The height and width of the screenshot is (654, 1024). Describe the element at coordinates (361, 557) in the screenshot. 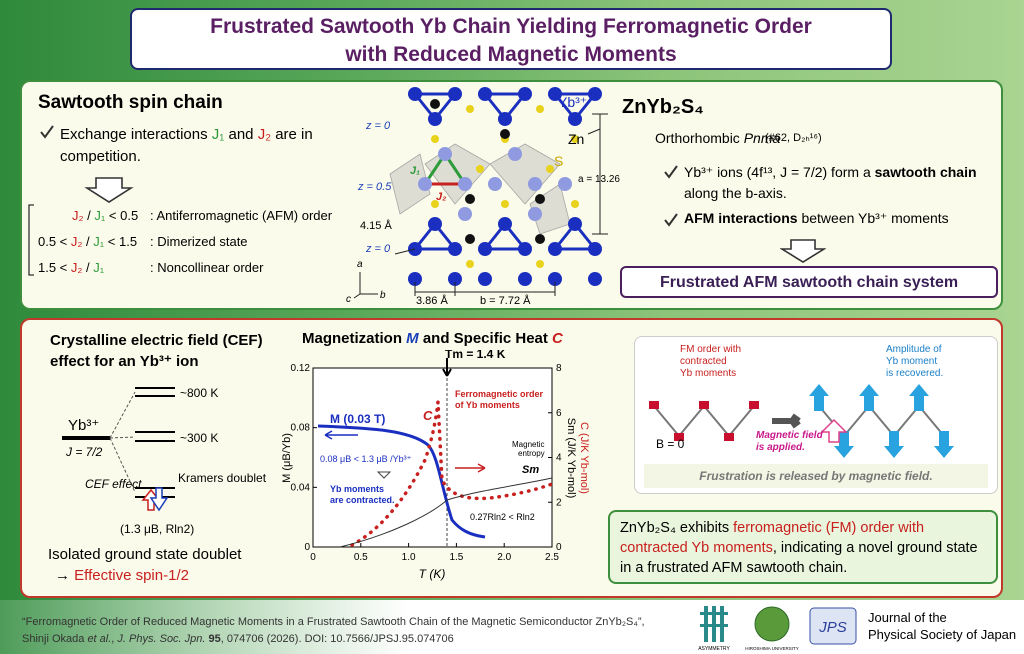

I see `x-tick-label: 0.5` at that location.